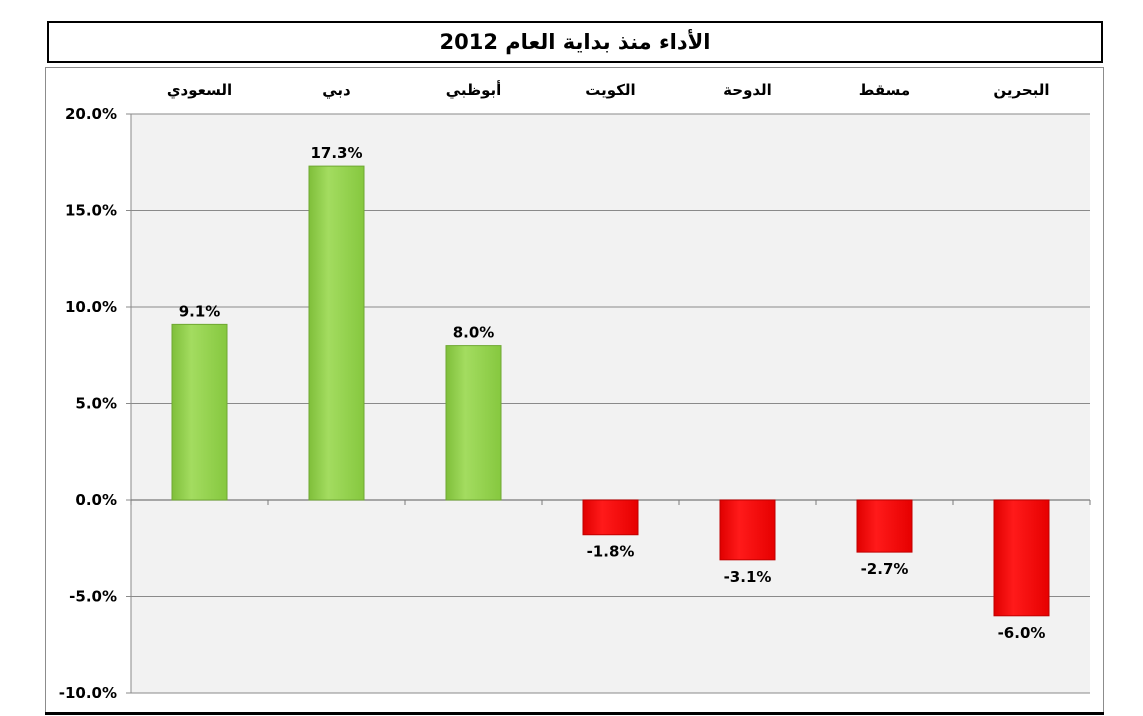  I want to click on y-tick-label: 10.0%, so click(91, 307).